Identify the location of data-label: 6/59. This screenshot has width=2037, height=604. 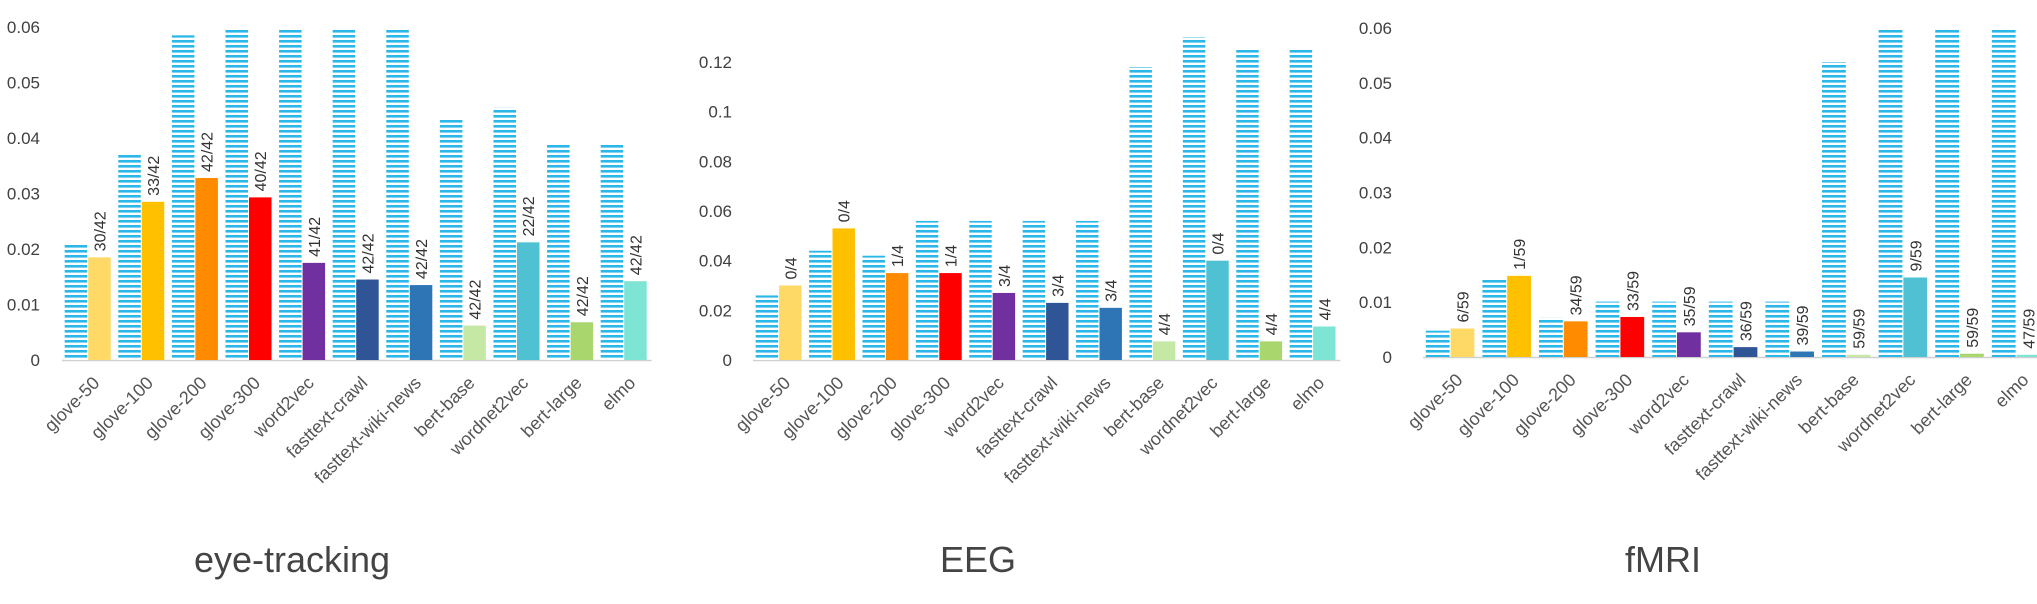
(1463, 306).